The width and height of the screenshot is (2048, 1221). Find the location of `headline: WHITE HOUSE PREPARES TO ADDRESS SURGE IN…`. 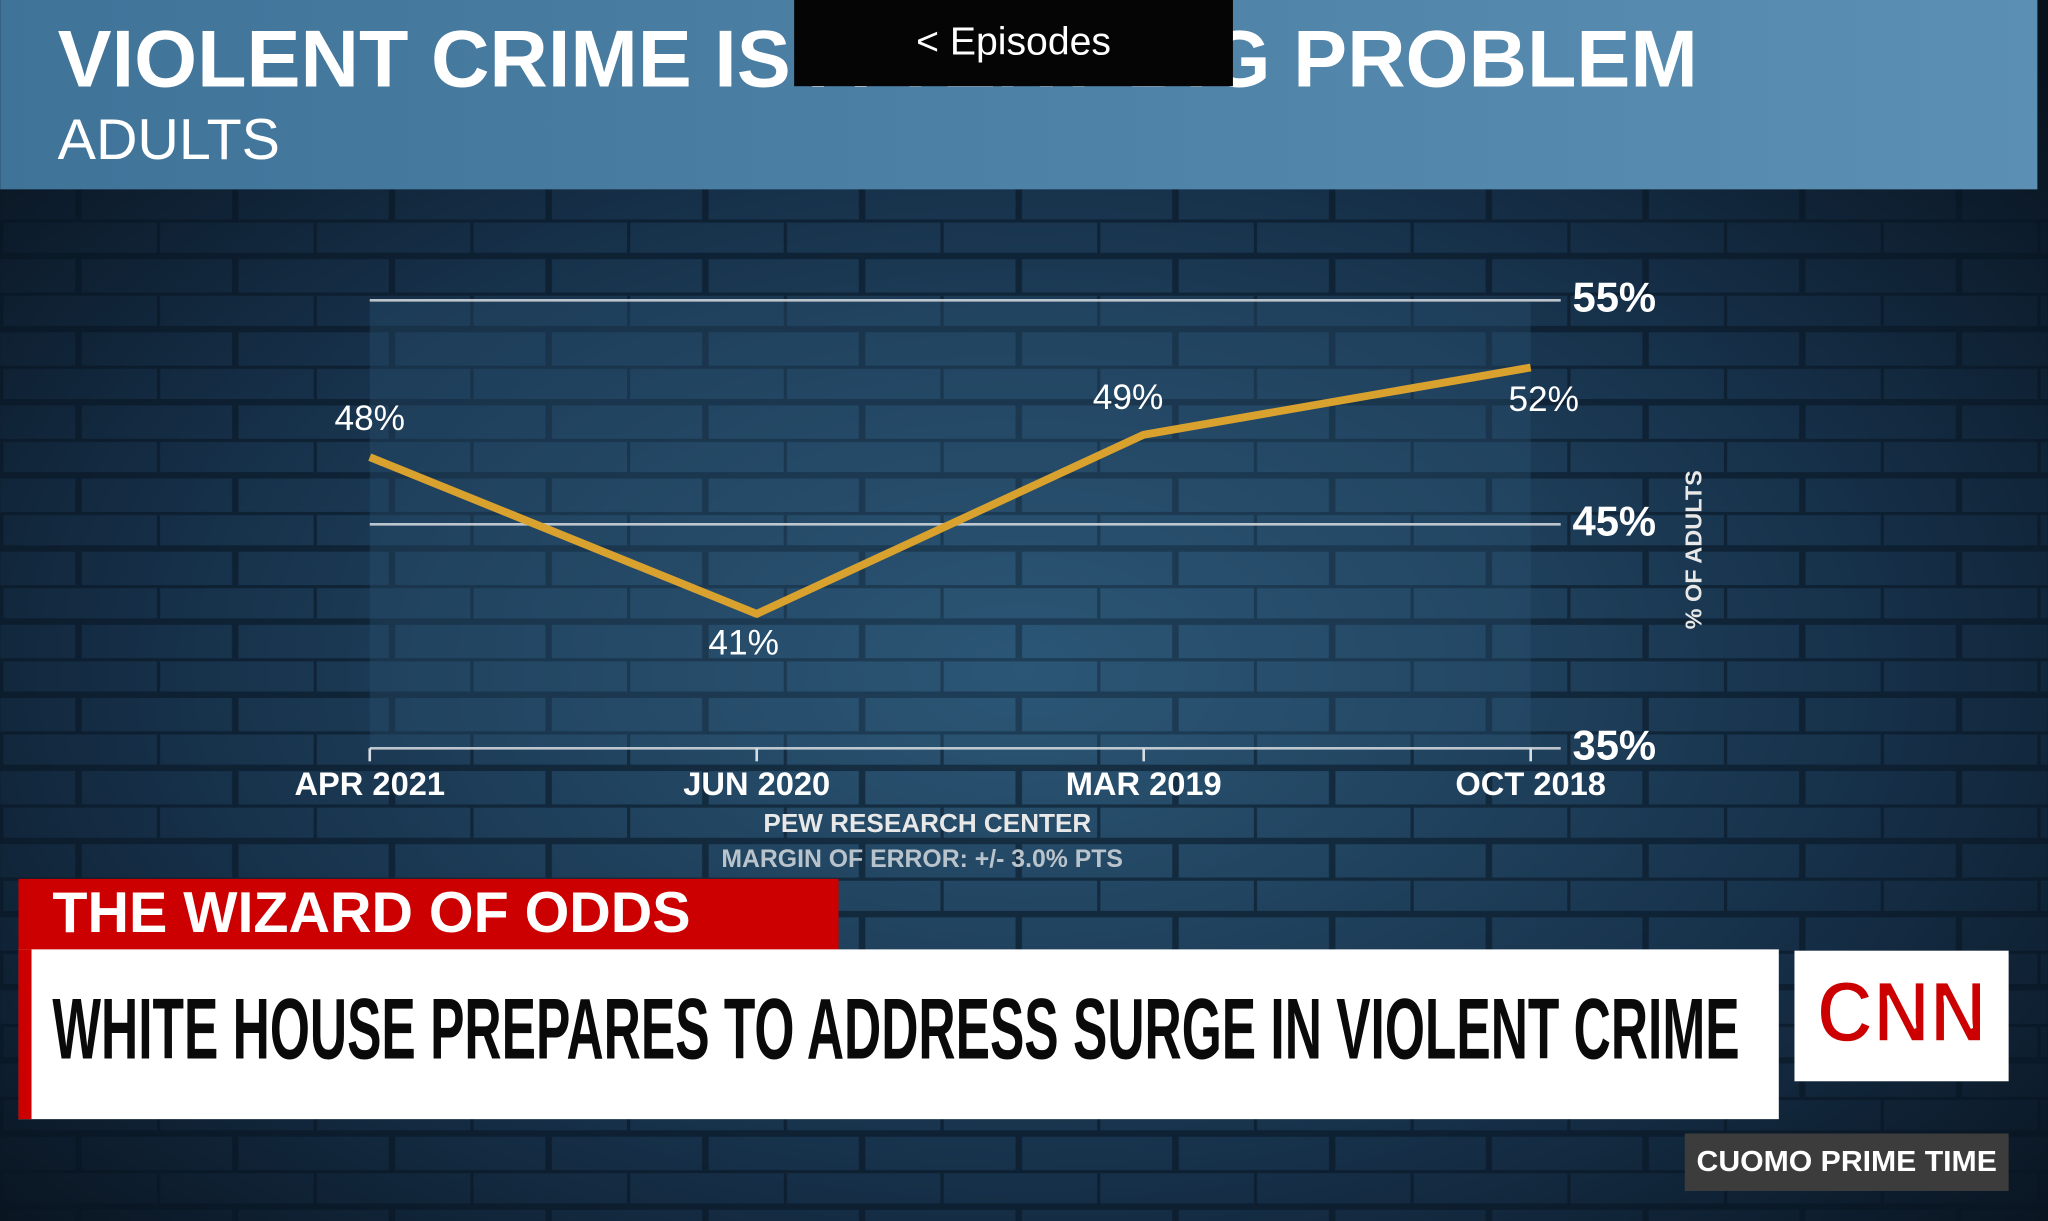

headline: WHITE HOUSE PREPARES TO ADDRESS SURGE IN… is located at coordinates (895, 1029).